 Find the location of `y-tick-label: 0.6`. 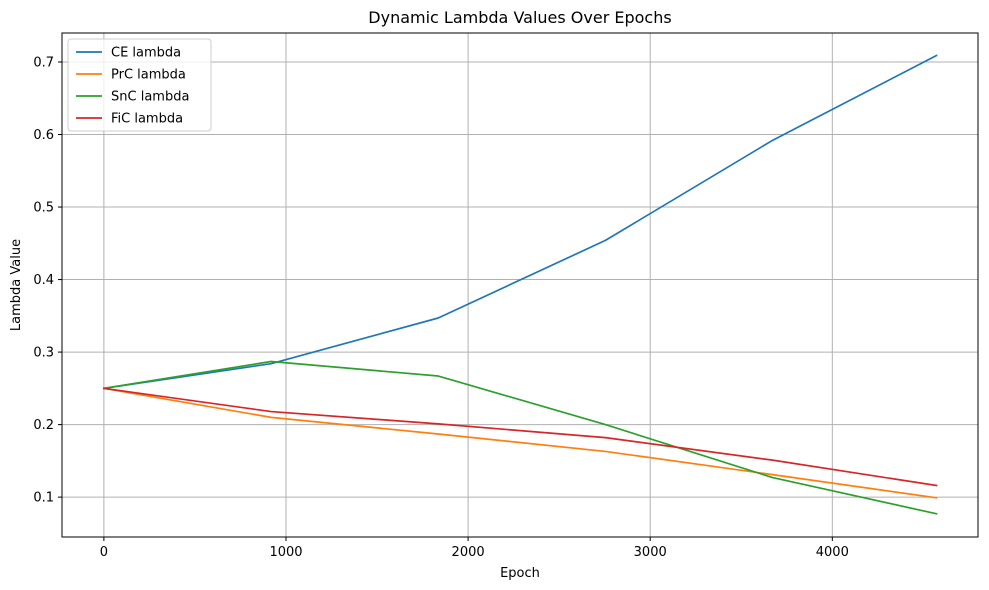

y-tick-label: 0.6 is located at coordinates (43, 135).